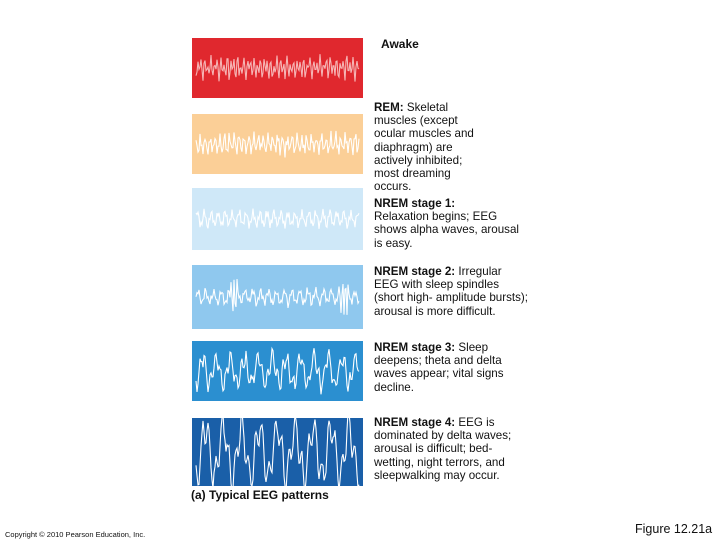 The height and width of the screenshot is (540, 720). I want to click on nrem2-eeg-panel, so click(277, 297).